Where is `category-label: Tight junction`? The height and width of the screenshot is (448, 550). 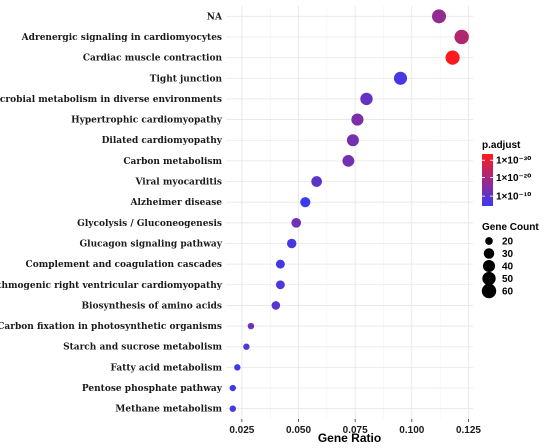
category-label: Tight junction is located at coordinates (186, 79).